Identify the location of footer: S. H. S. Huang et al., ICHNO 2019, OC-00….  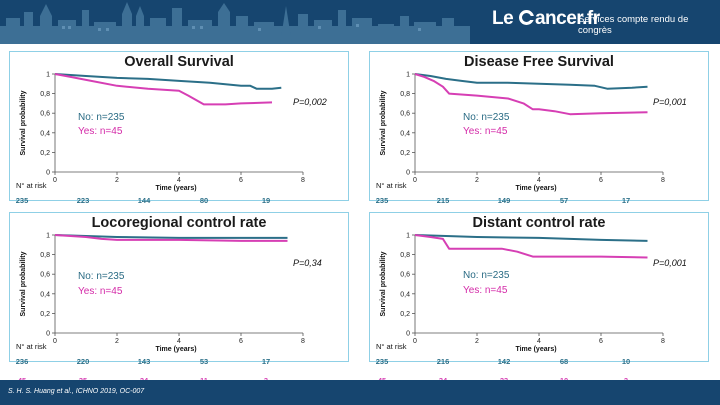
(360, 392).